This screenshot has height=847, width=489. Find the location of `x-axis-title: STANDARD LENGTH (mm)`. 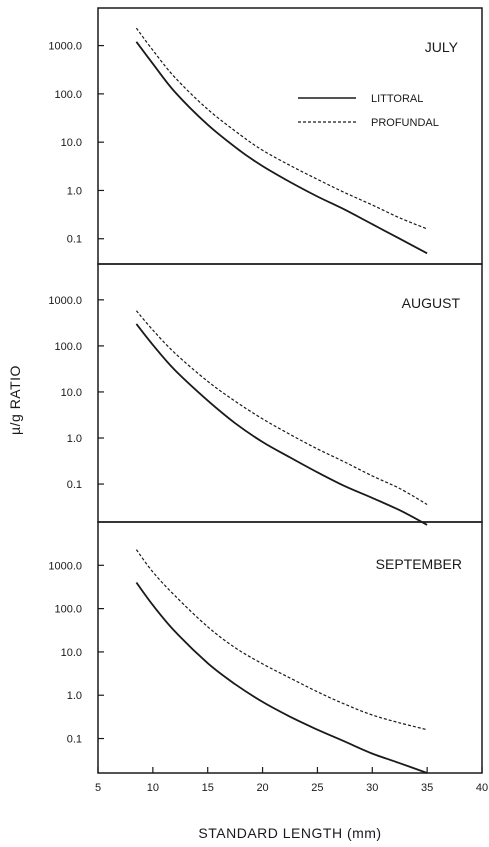

x-axis-title: STANDARD LENGTH (mm) is located at coordinates (289, 833).